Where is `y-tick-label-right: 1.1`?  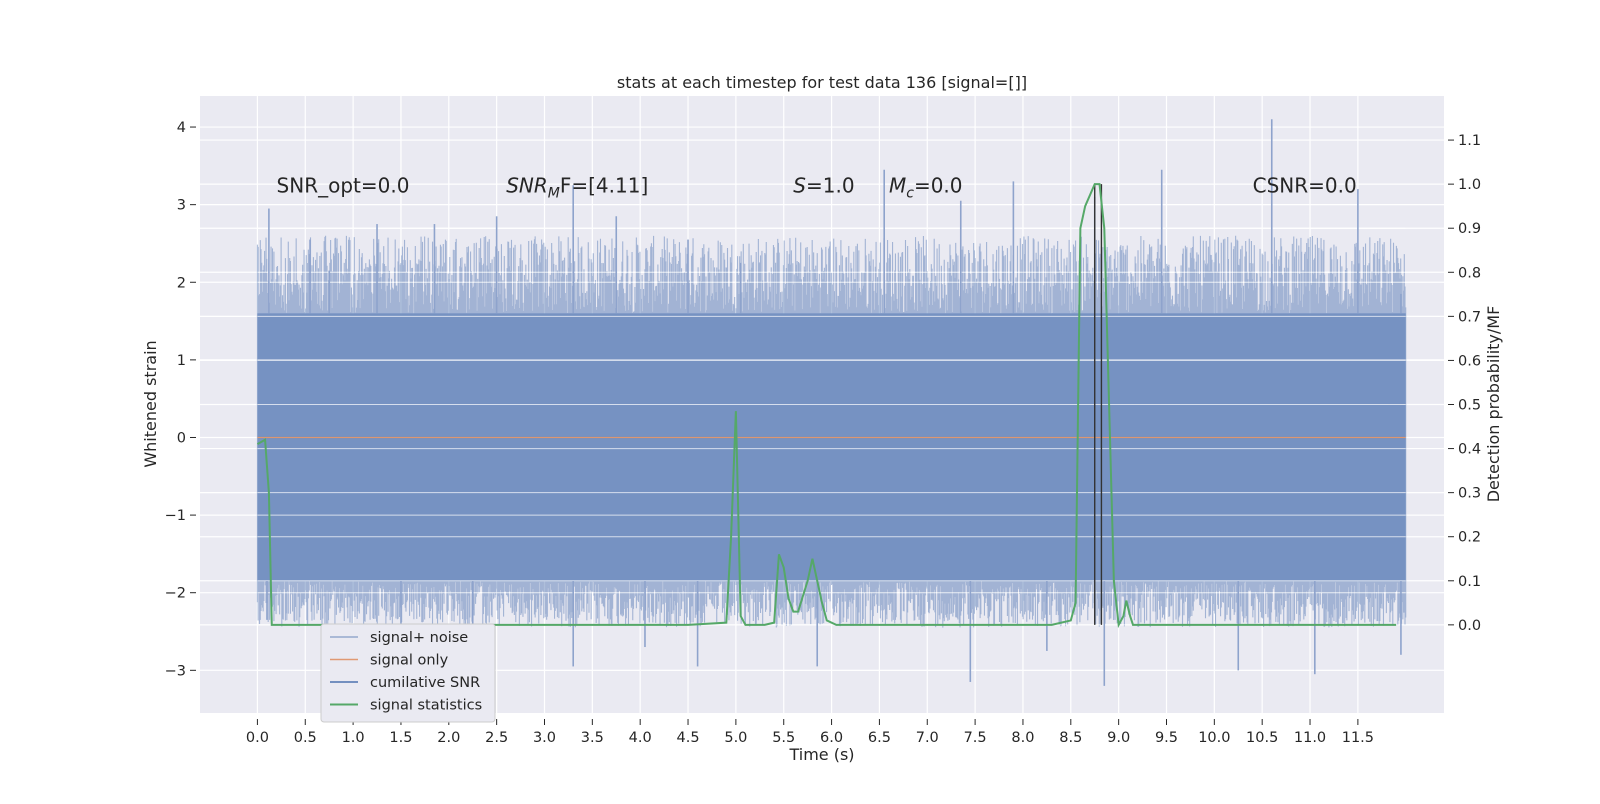 y-tick-label-right: 1.1 is located at coordinates (1469, 141).